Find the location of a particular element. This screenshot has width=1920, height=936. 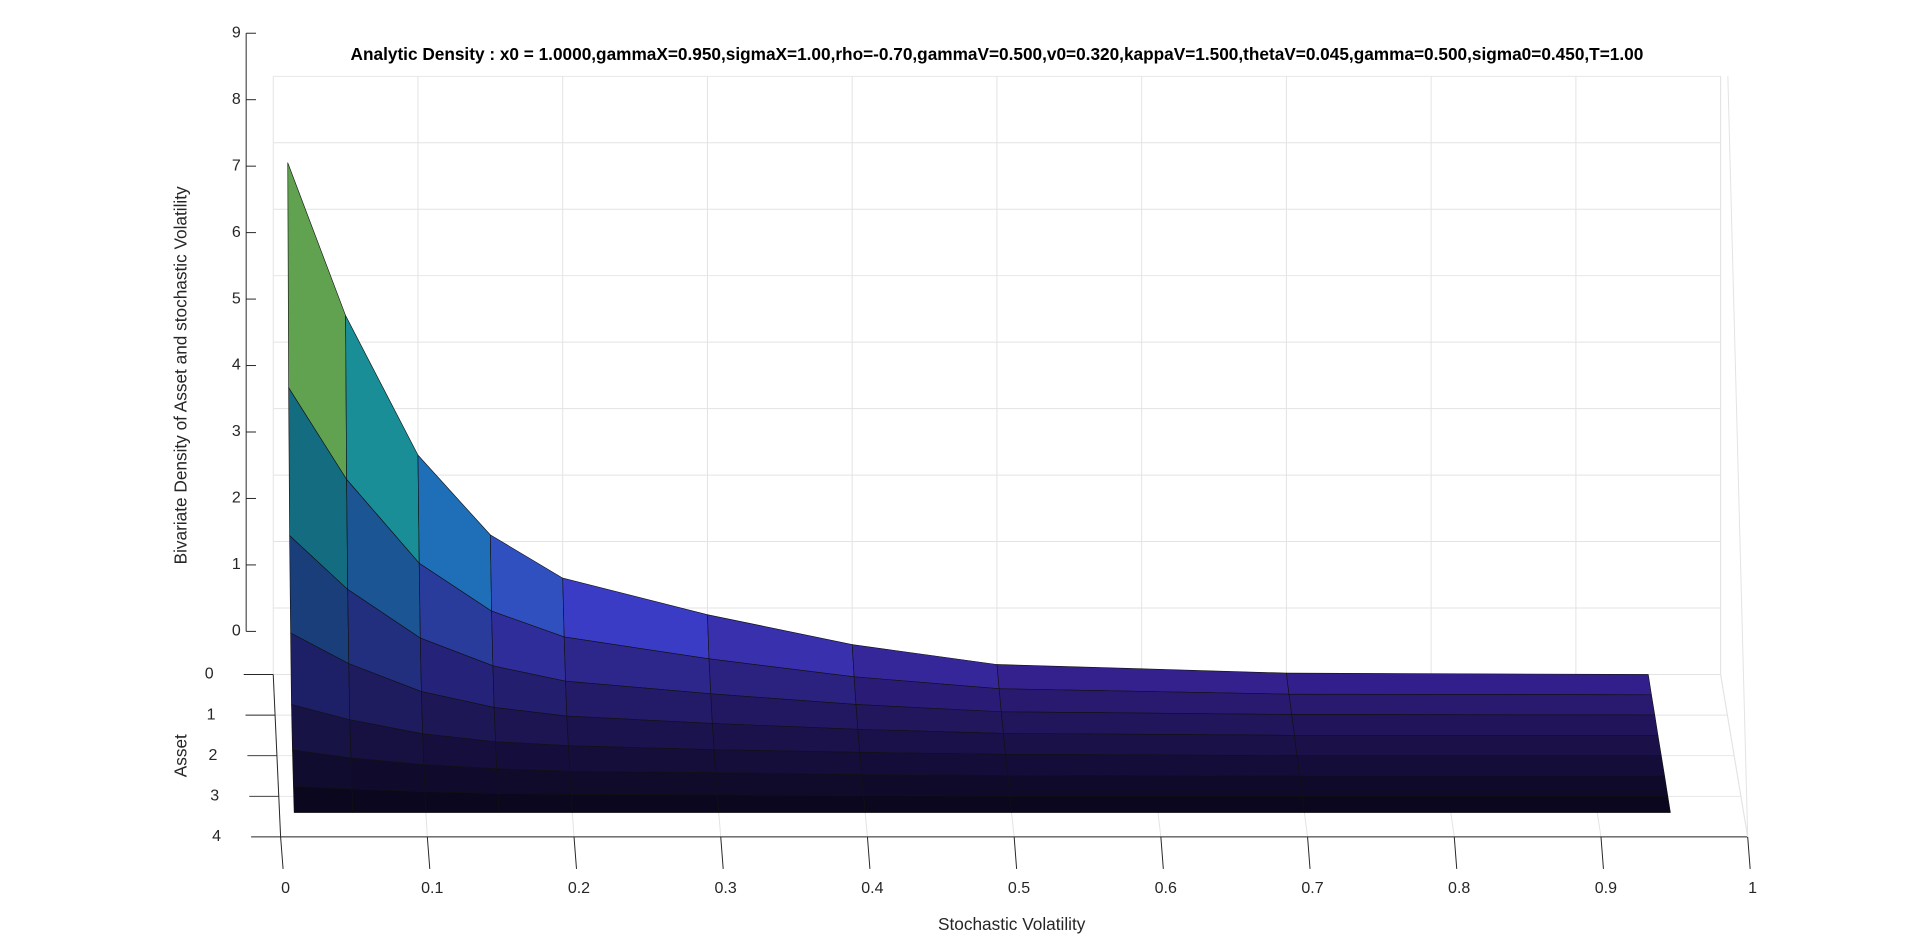

x-tick-label: 0.9 is located at coordinates (1606, 888).